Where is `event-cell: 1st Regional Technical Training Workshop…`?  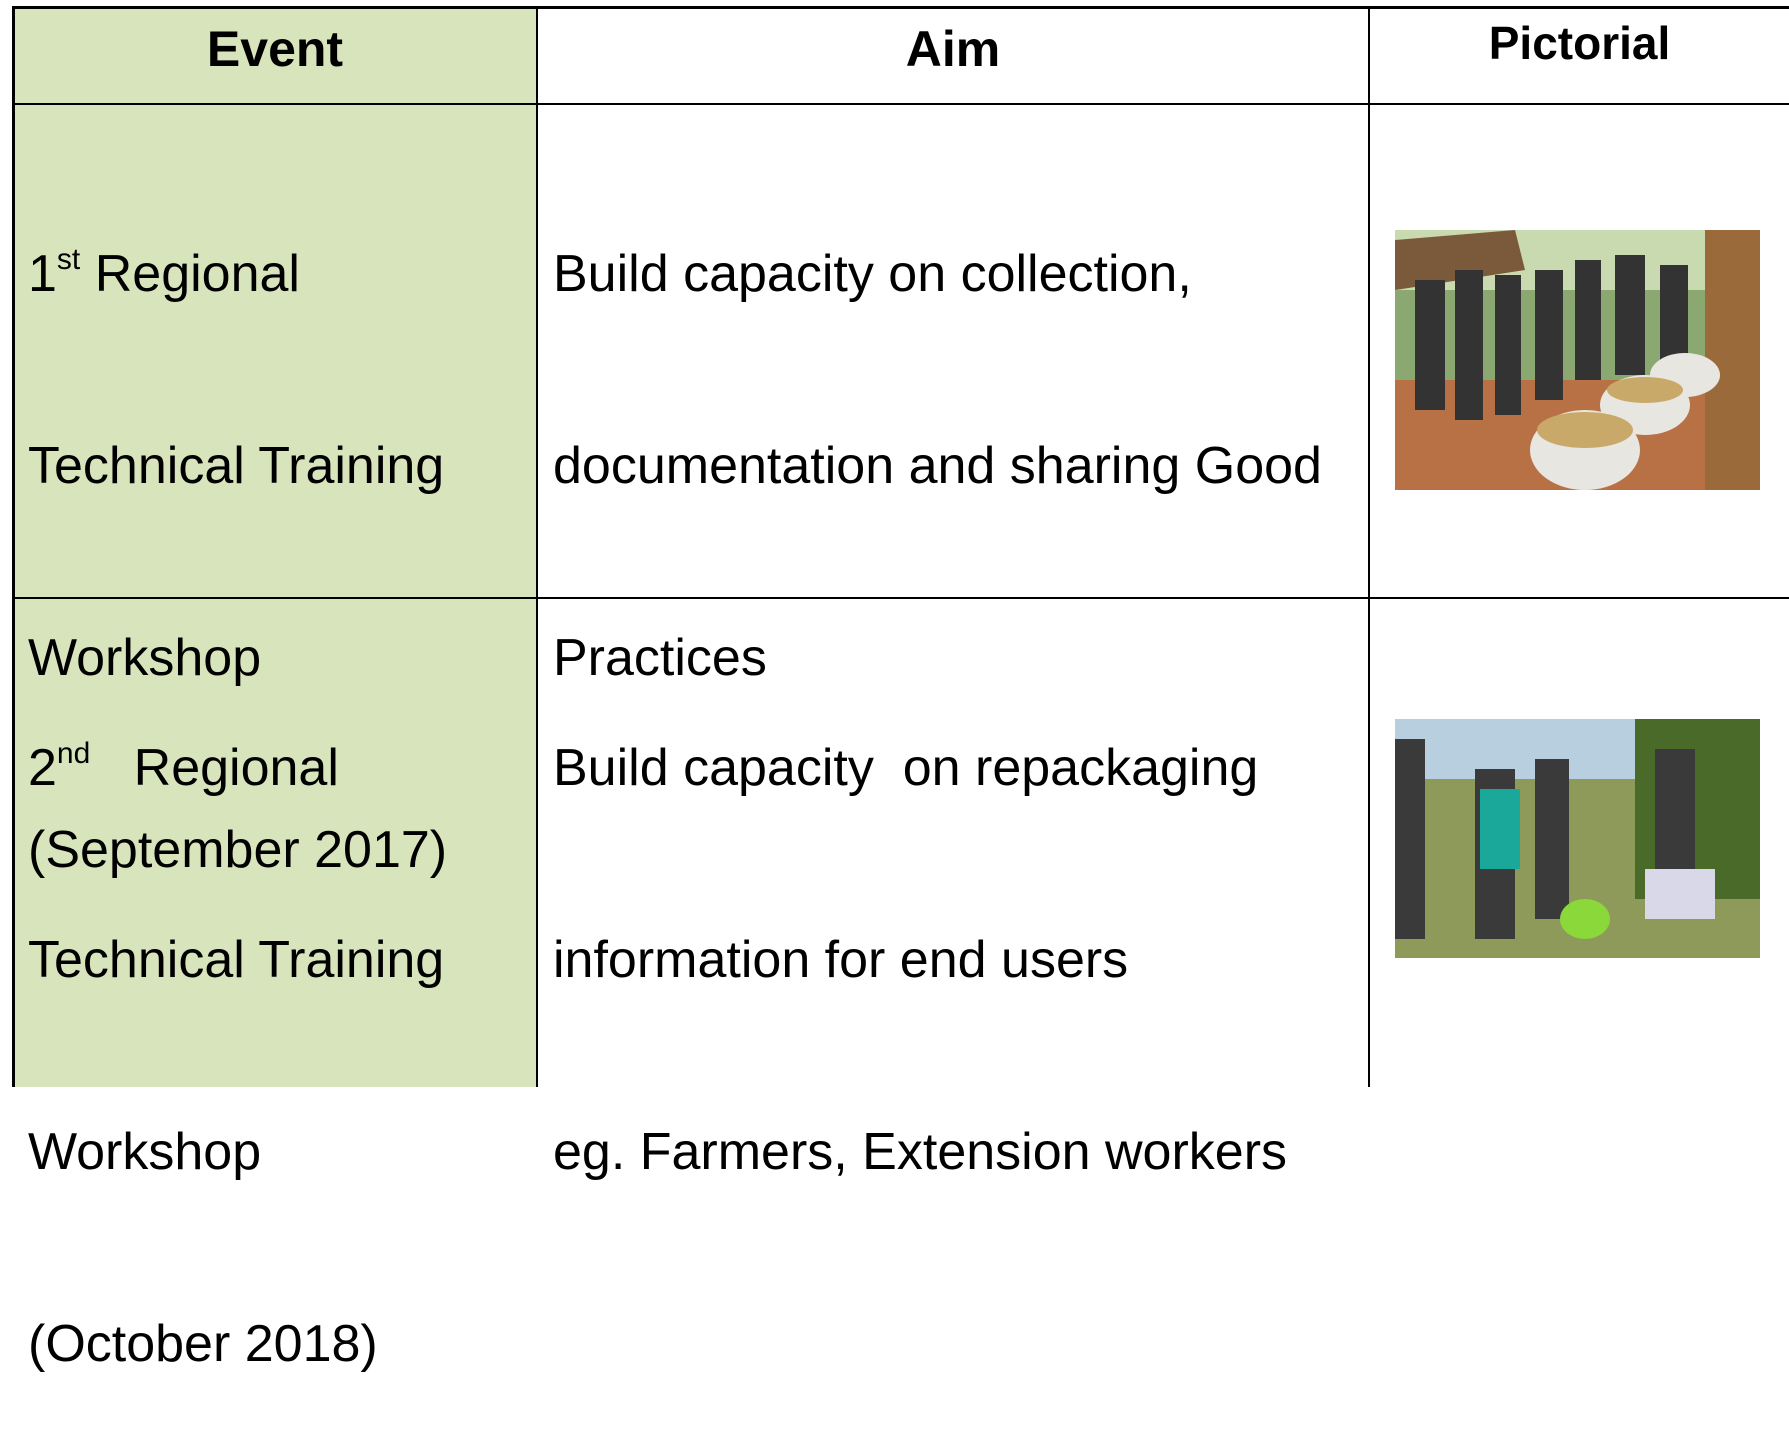 event-cell: 1st Regional Technical Training Workshop… is located at coordinates (237, 530).